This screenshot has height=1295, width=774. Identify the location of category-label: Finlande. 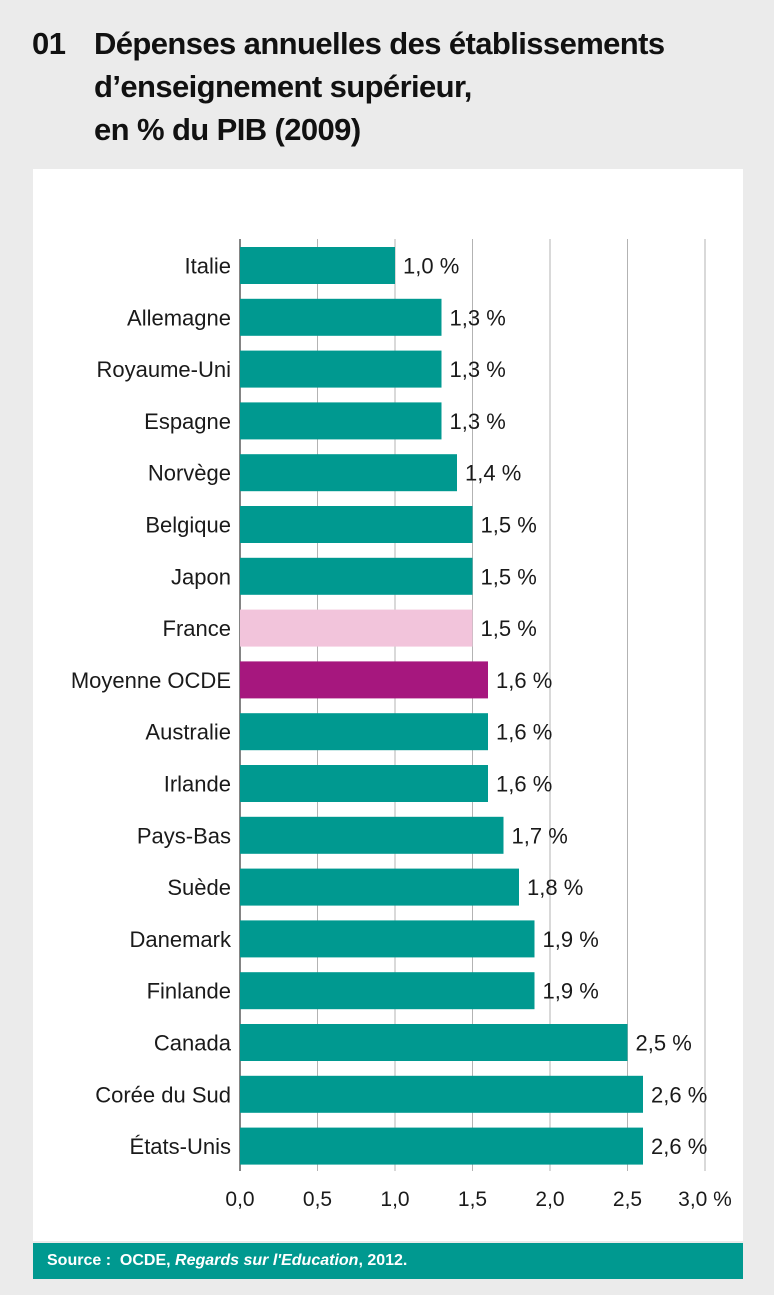
(189, 991).